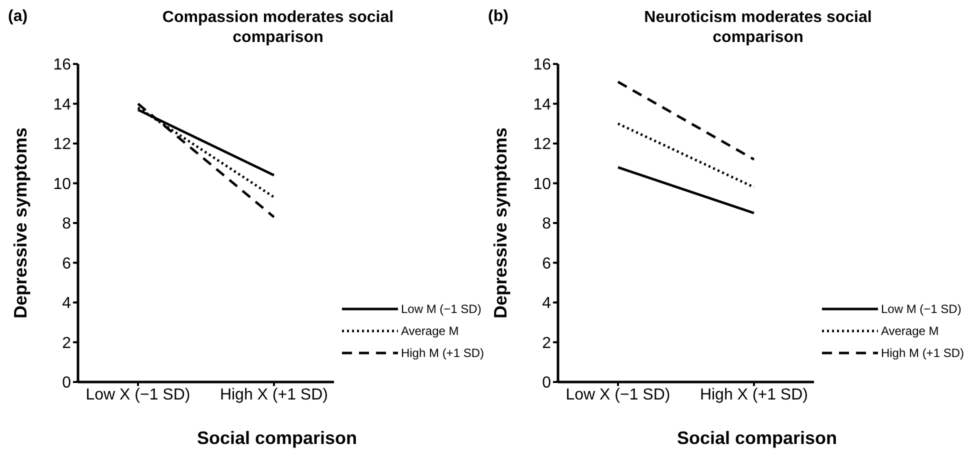 Image resolution: width=976 pixels, height=466 pixels. What do you see at coordinates (278, 28) in the screenshot?
I see `chart-title: Compassion moderates social comparison` at bounding box center [278, 28].